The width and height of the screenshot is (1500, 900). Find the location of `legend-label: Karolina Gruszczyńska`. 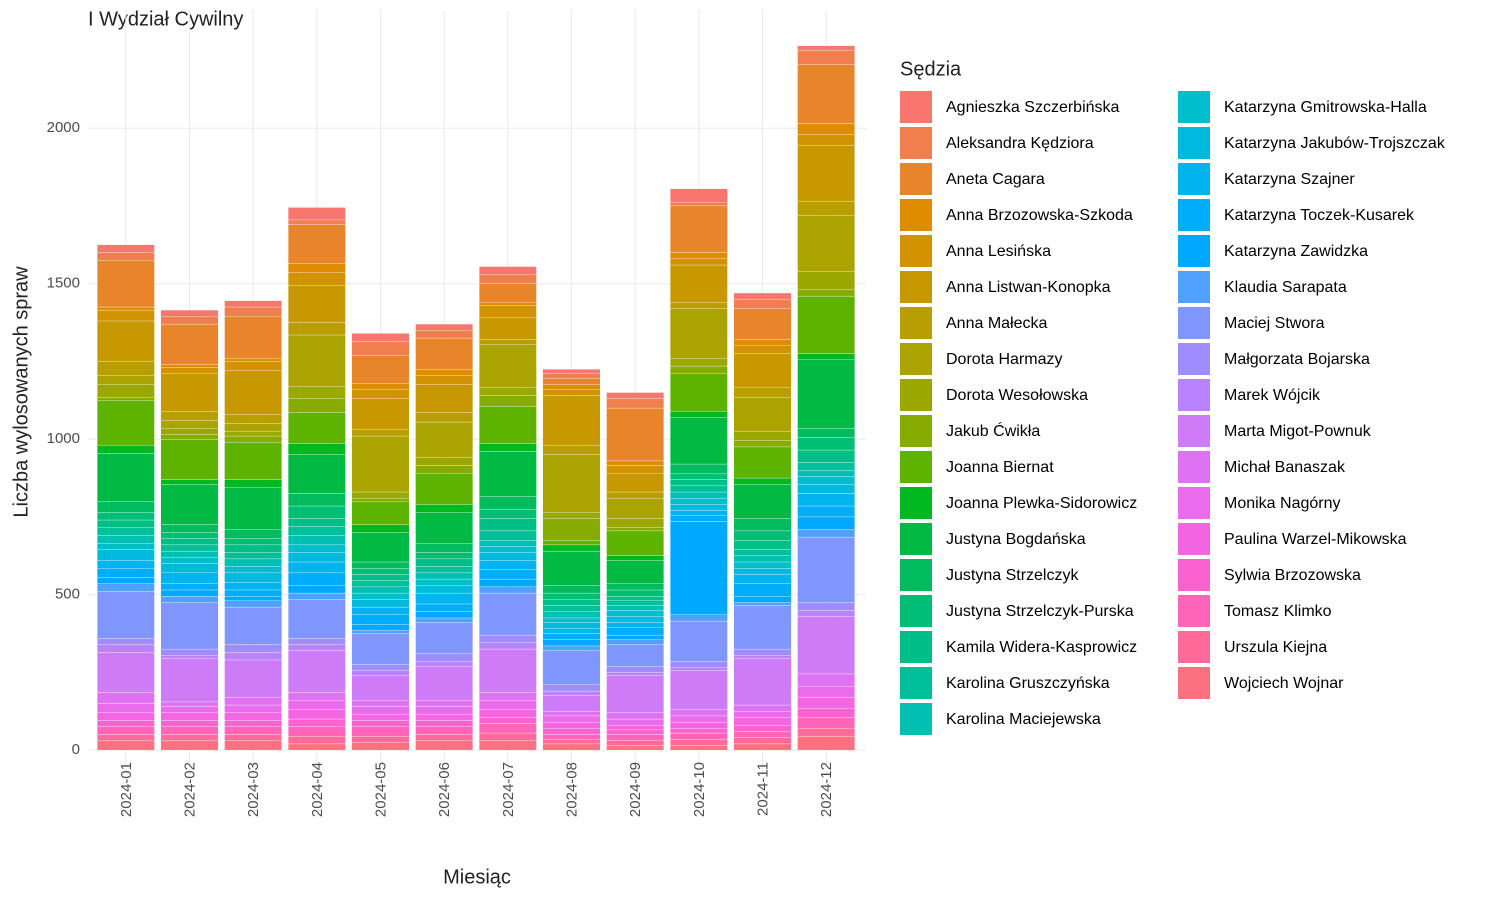

legend-label: Karolina Gruszczyńska is located at coordinates (1028, 683).